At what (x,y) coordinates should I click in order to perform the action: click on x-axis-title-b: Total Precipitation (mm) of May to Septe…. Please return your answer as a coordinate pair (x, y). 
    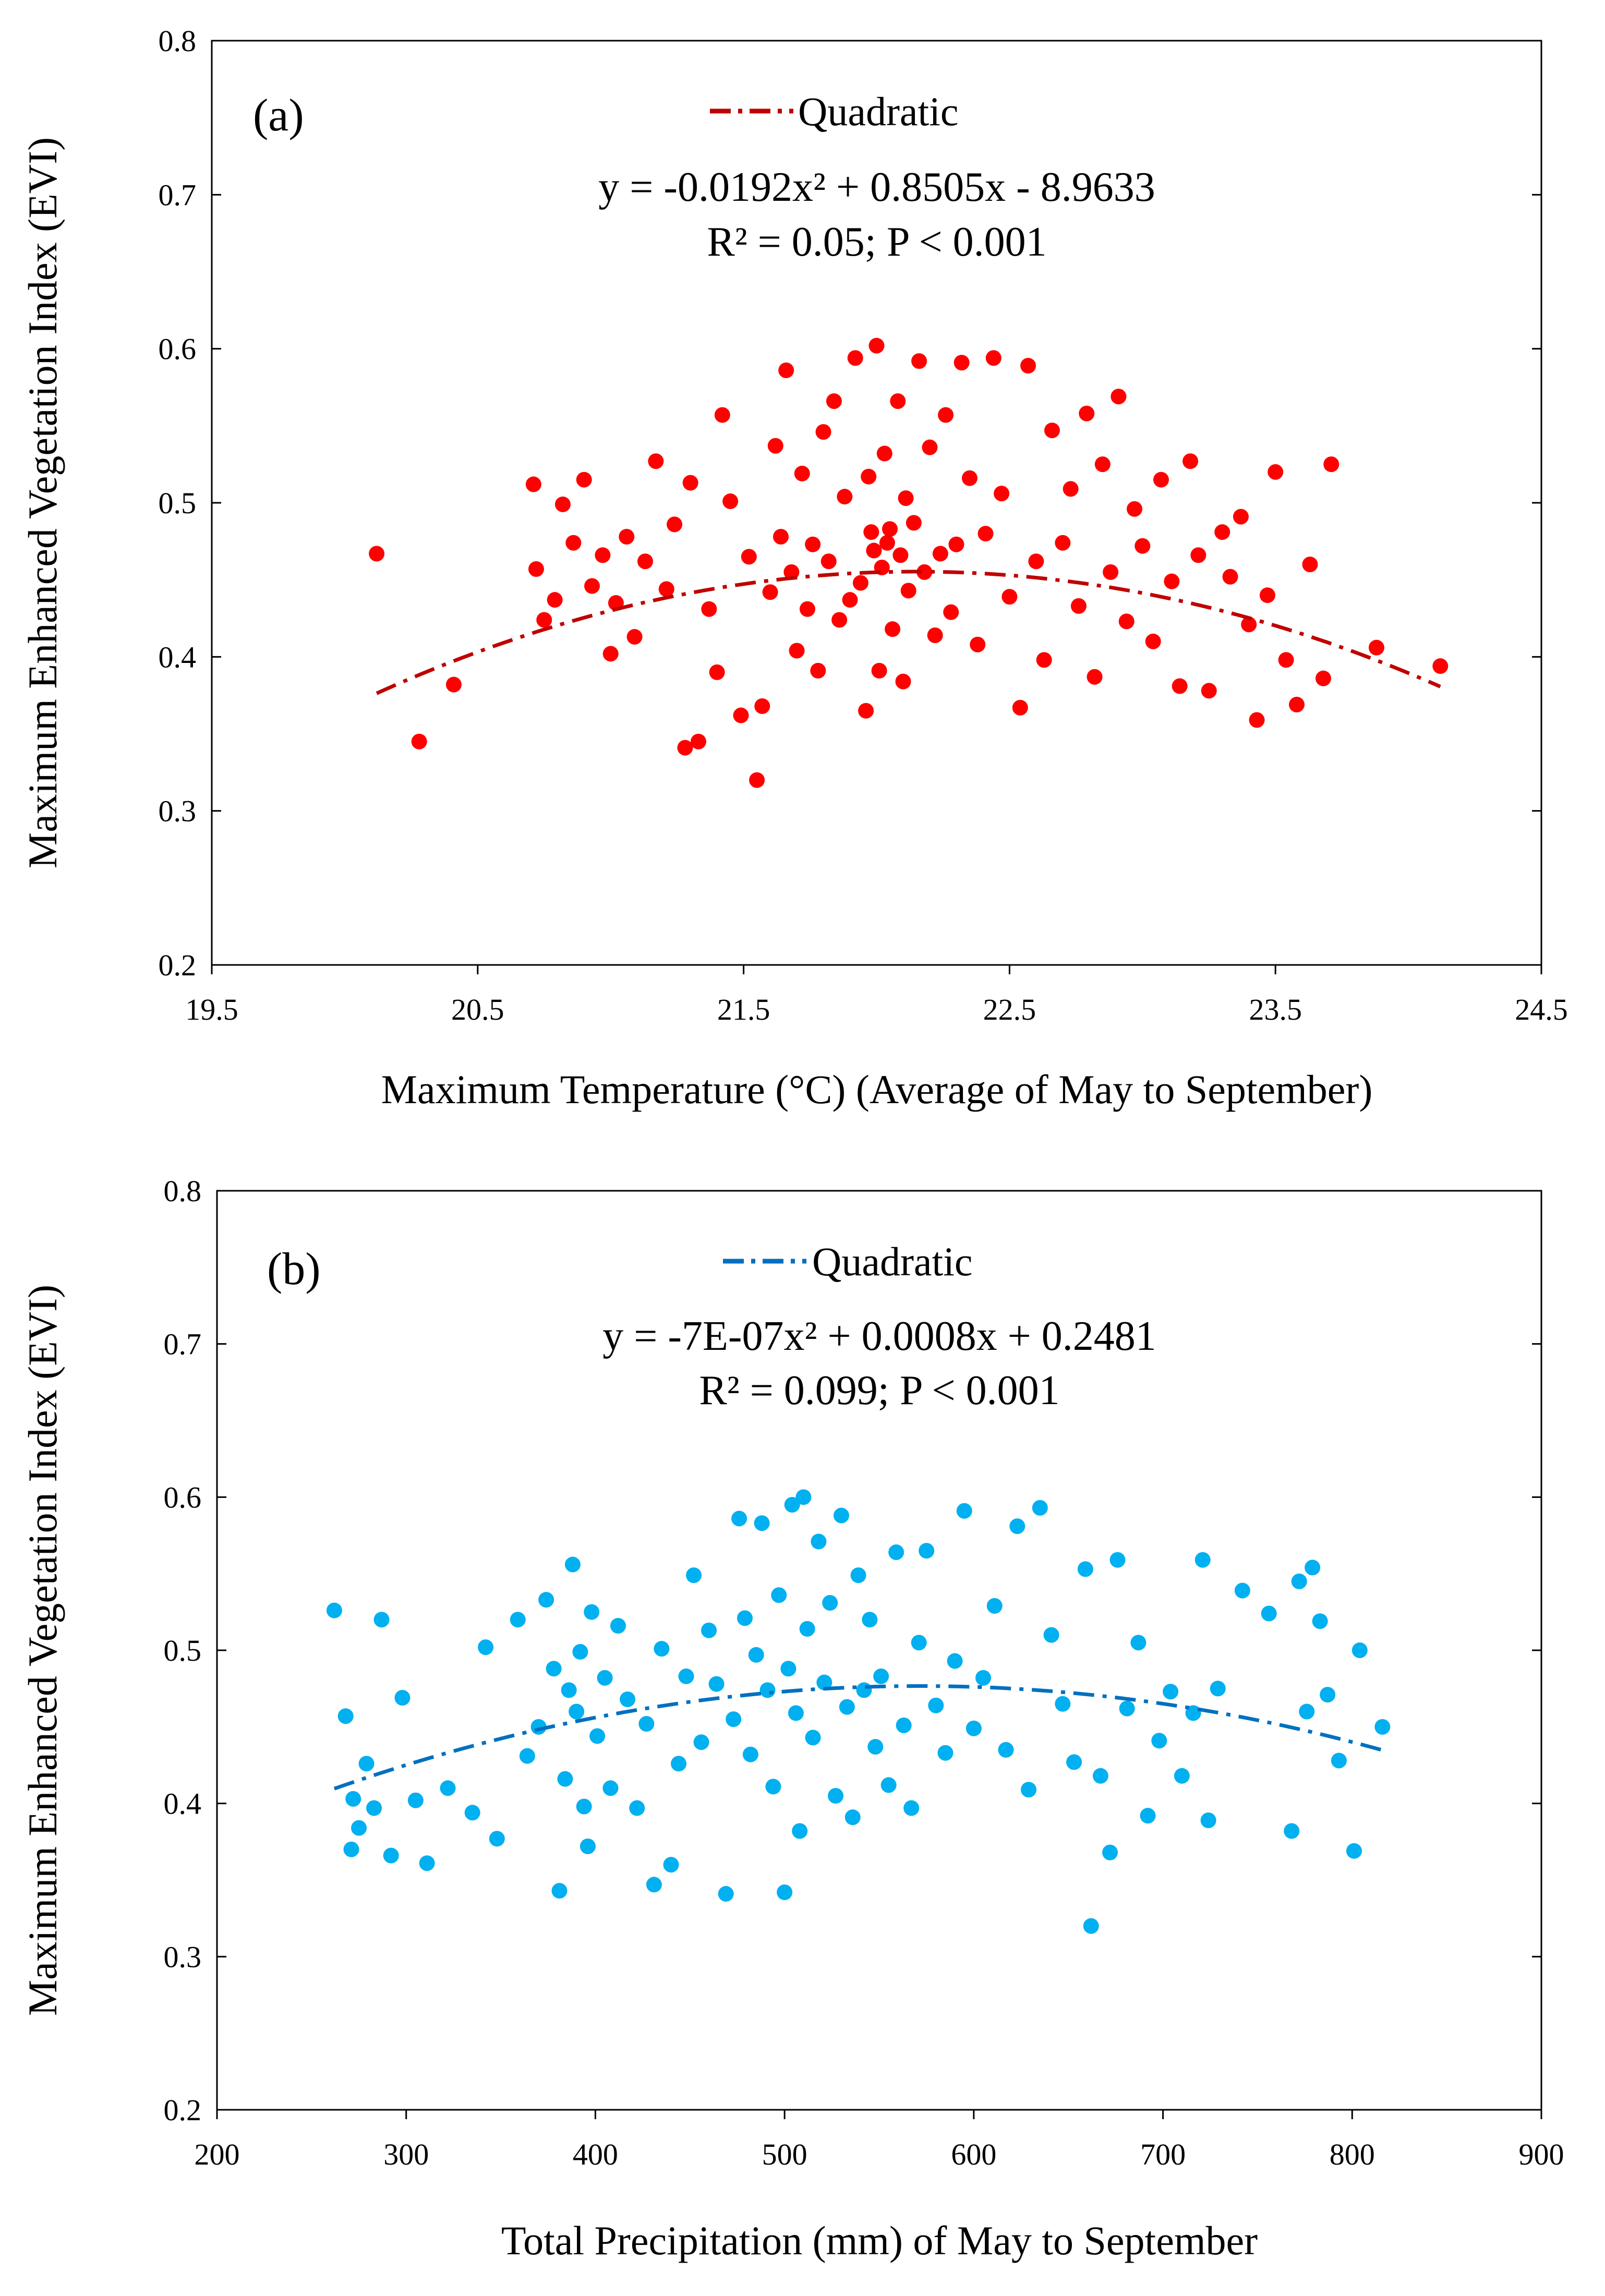
    Looking at the image, I should click on (879, 2240).